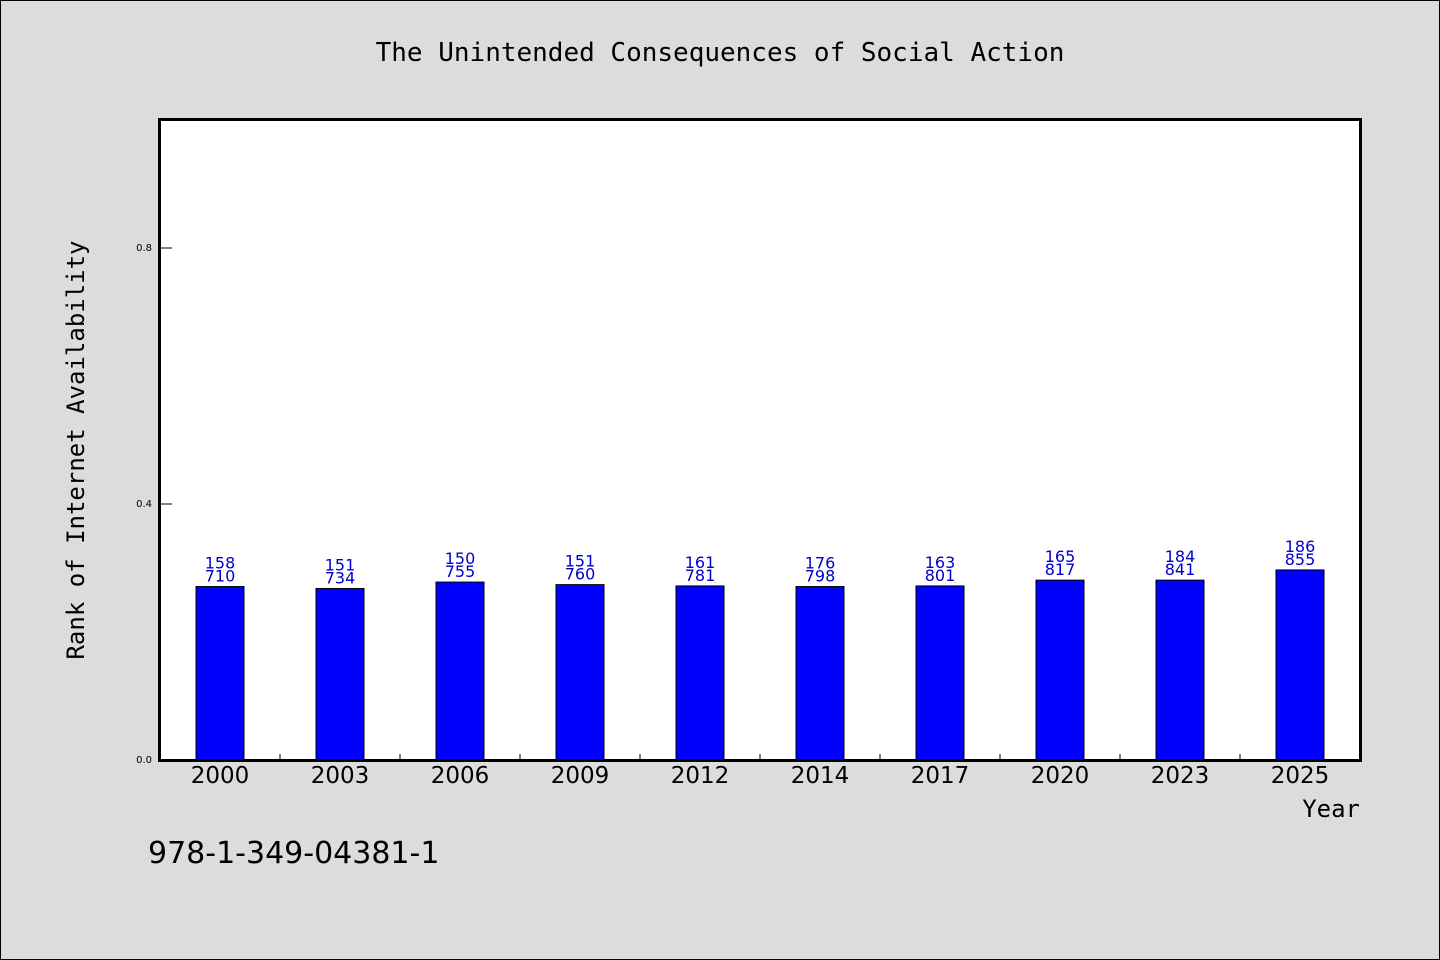 The width and height of the screenshot is (1440, 960). I want to click on x-tick-label: 2006, so click(460, 776).